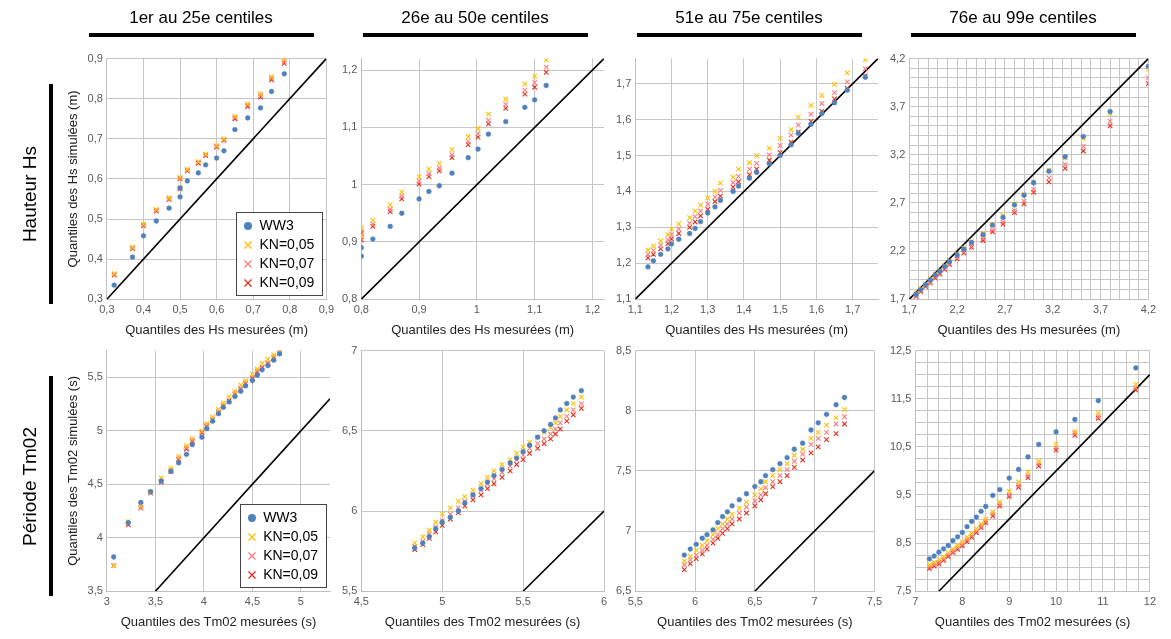 The height and width of the screenshot is (639, 1171). I want to click on x-tick-label: 9, so click(1009, 600).